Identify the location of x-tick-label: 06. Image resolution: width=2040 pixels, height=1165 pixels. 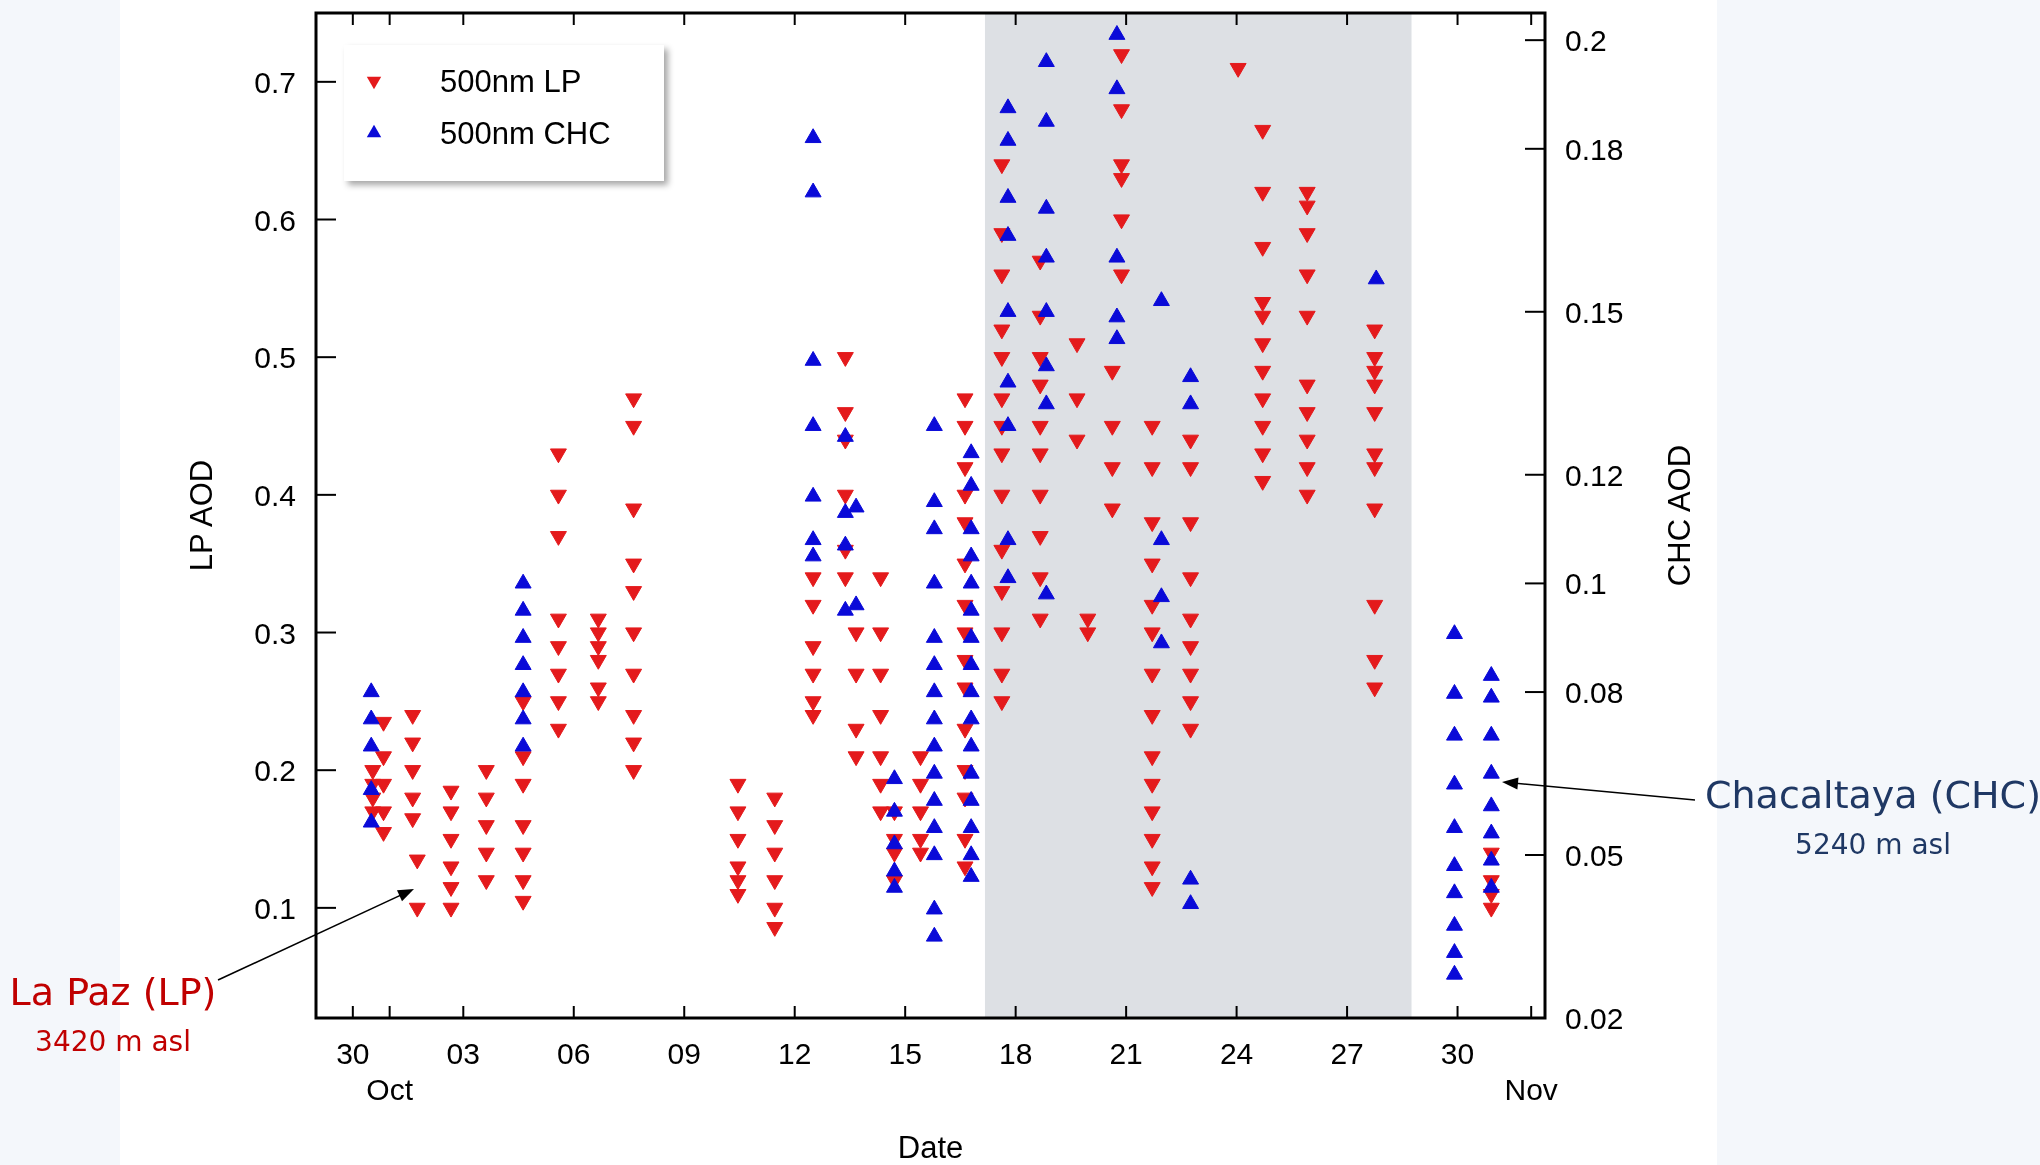
(574, 1053).